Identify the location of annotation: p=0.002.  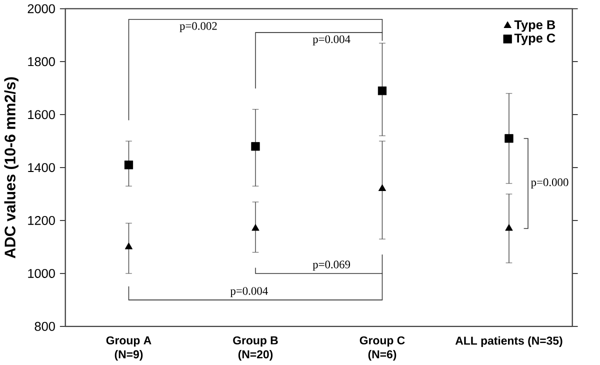
(198, 27).